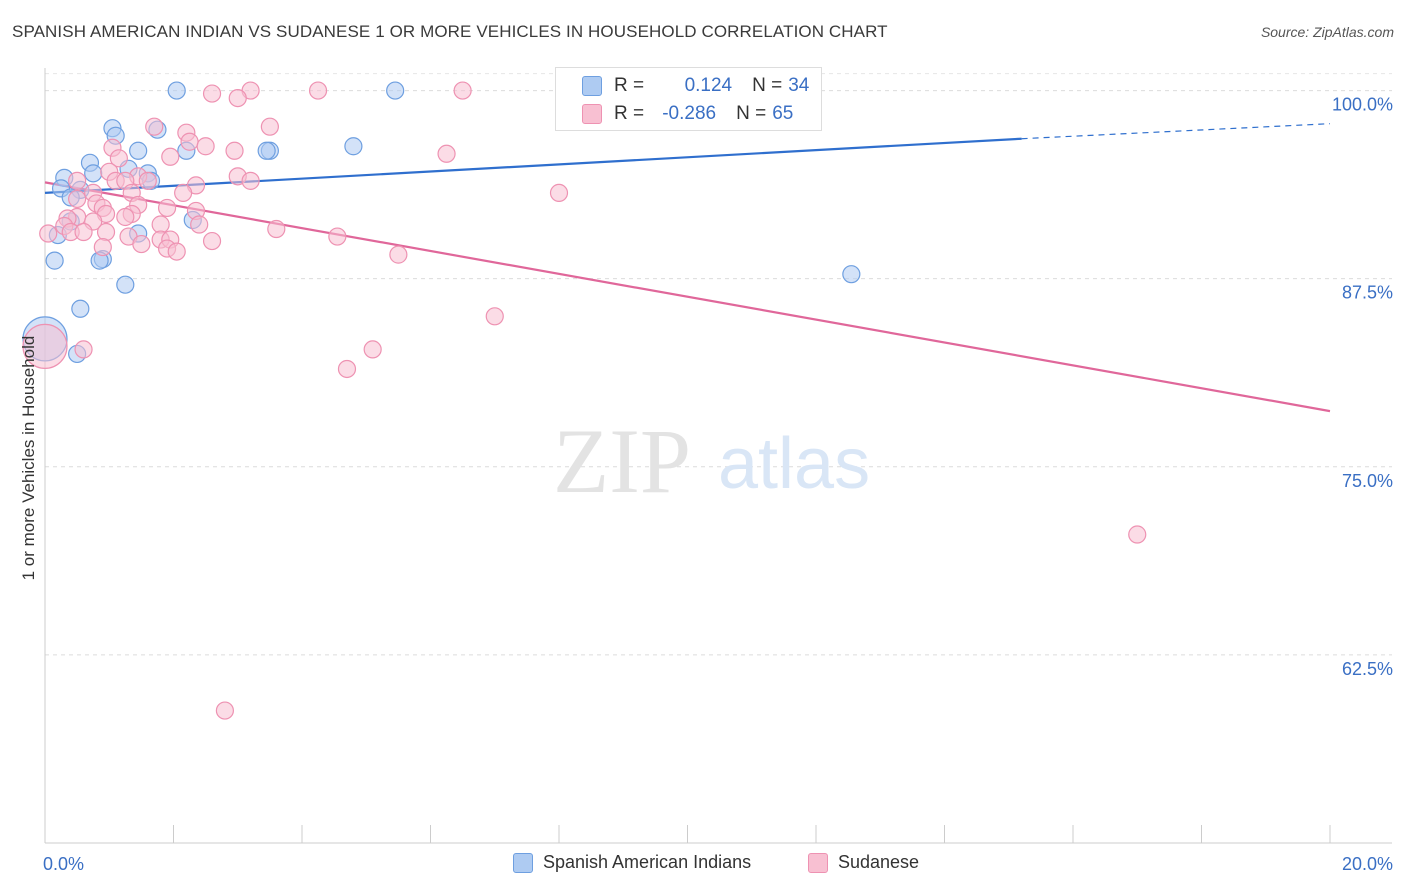 Image resolution: width=1406 pixels, height=892 pixels. What do you see at coordinates (1367, 481) in the screenshot?
I see `y-tick-label: 75.0%` at bounding box center [1367, 481].